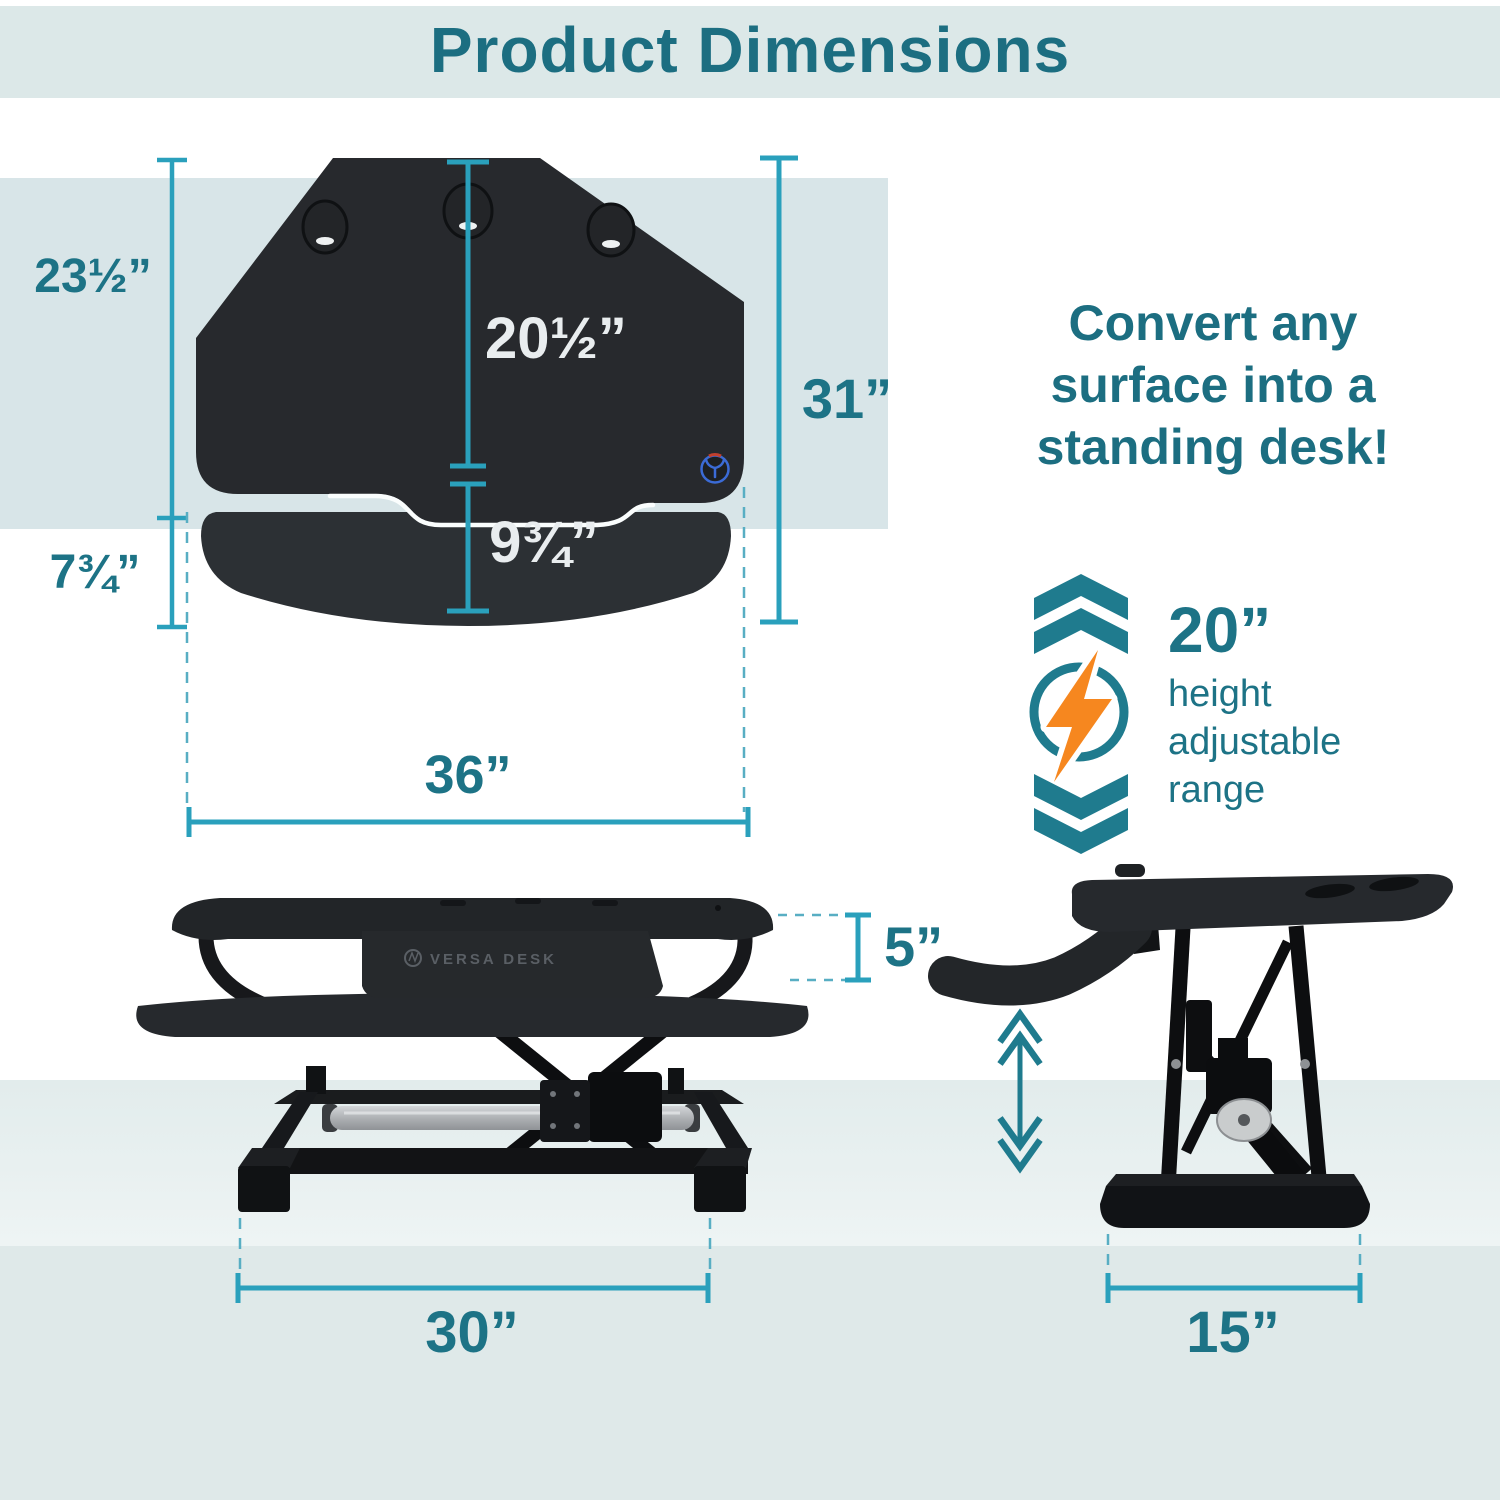 The image size is (1500, 1500). I want to click on height-arrow-icon, so click(1020, 1091).